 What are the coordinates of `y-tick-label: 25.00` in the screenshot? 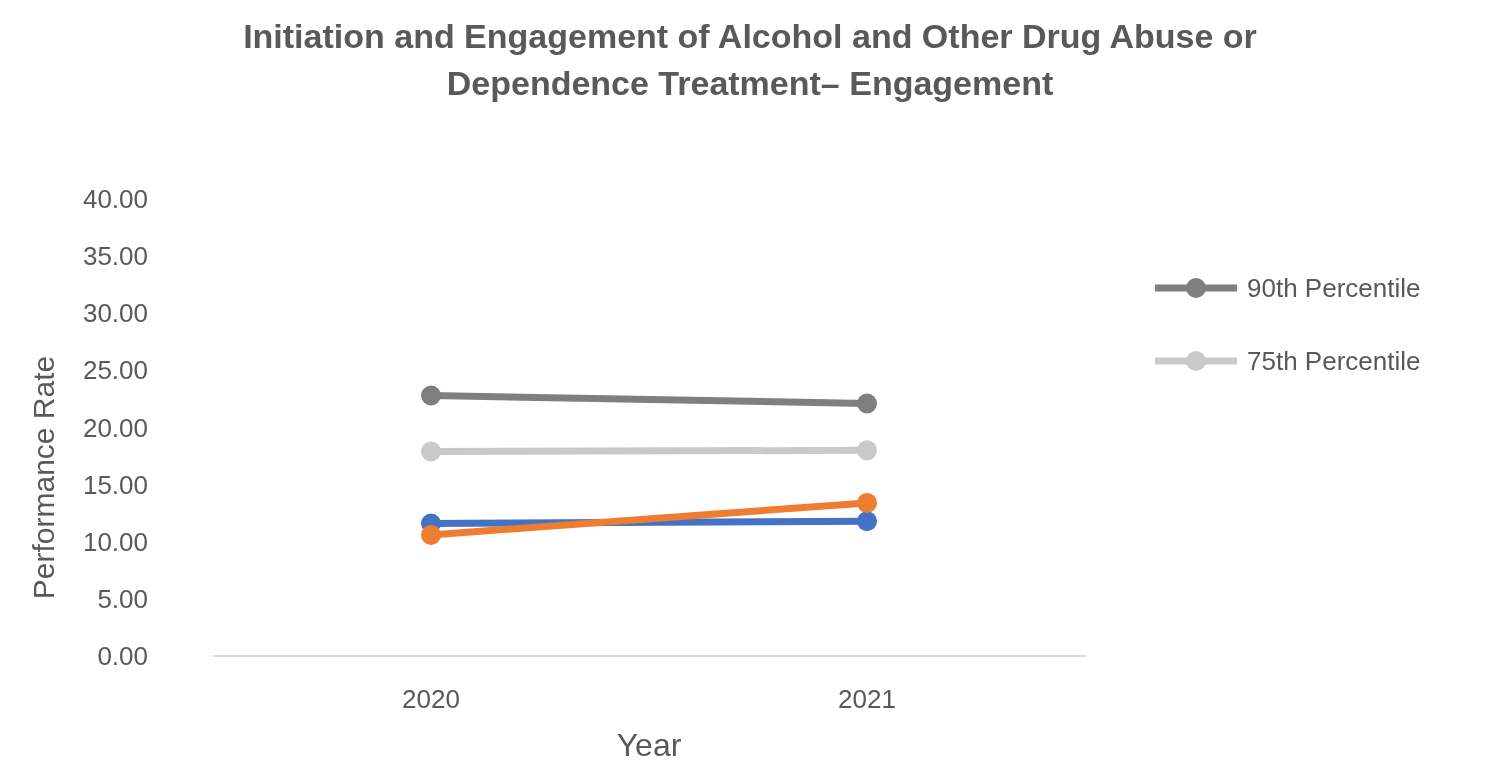 It's located at (115, 370).